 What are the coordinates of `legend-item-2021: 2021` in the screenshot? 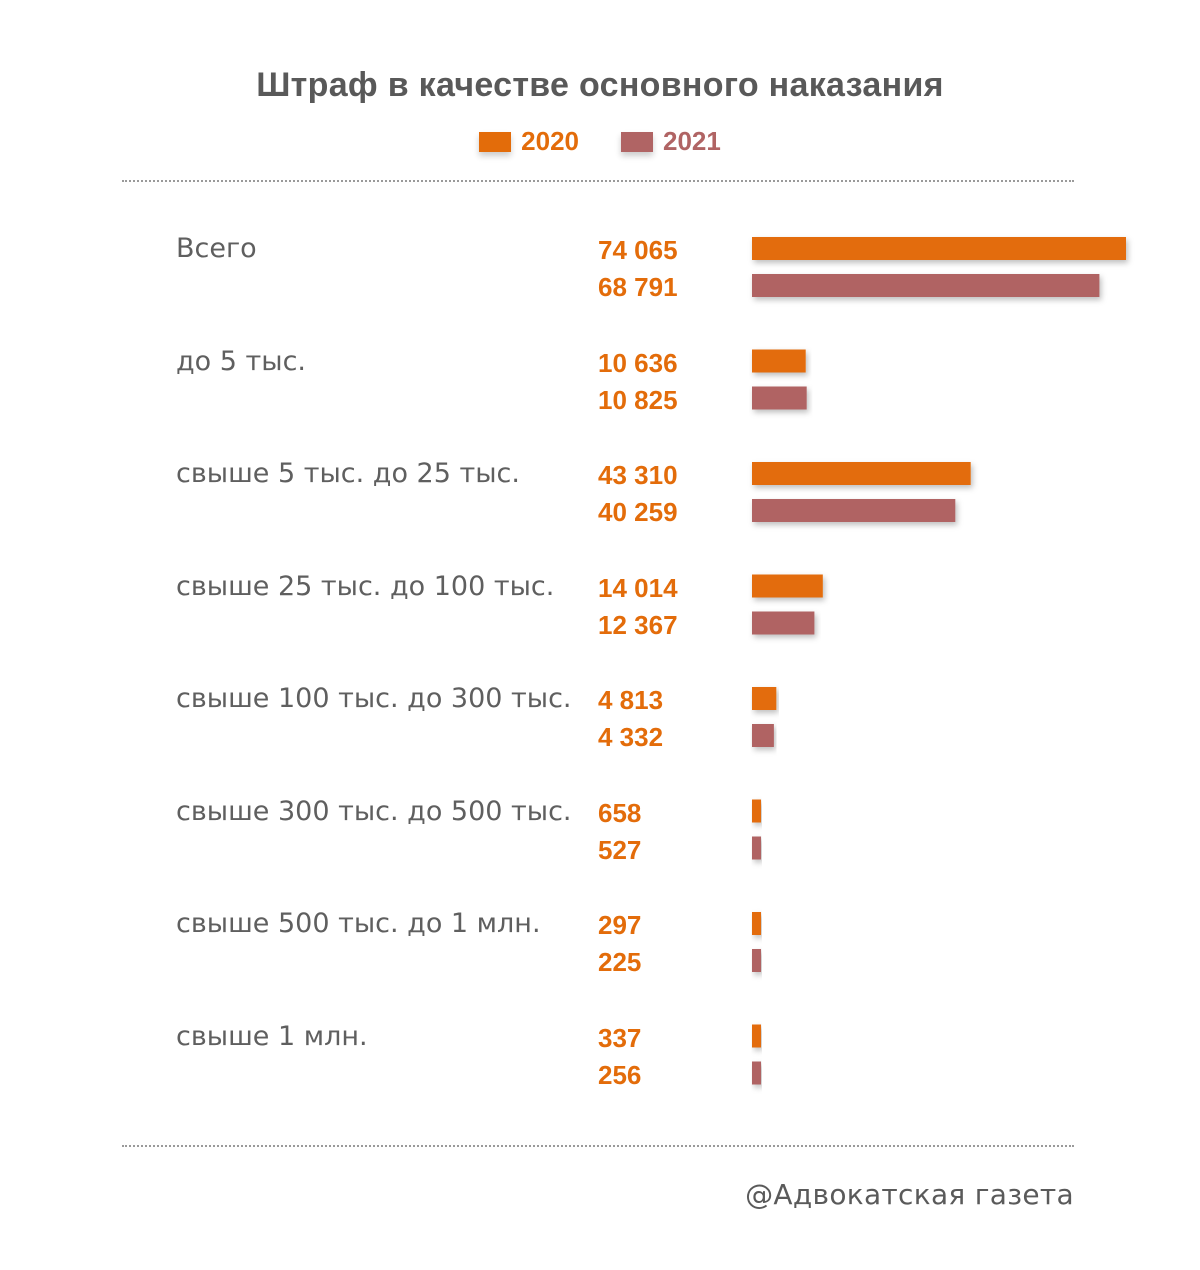 It's located at (671, 141).